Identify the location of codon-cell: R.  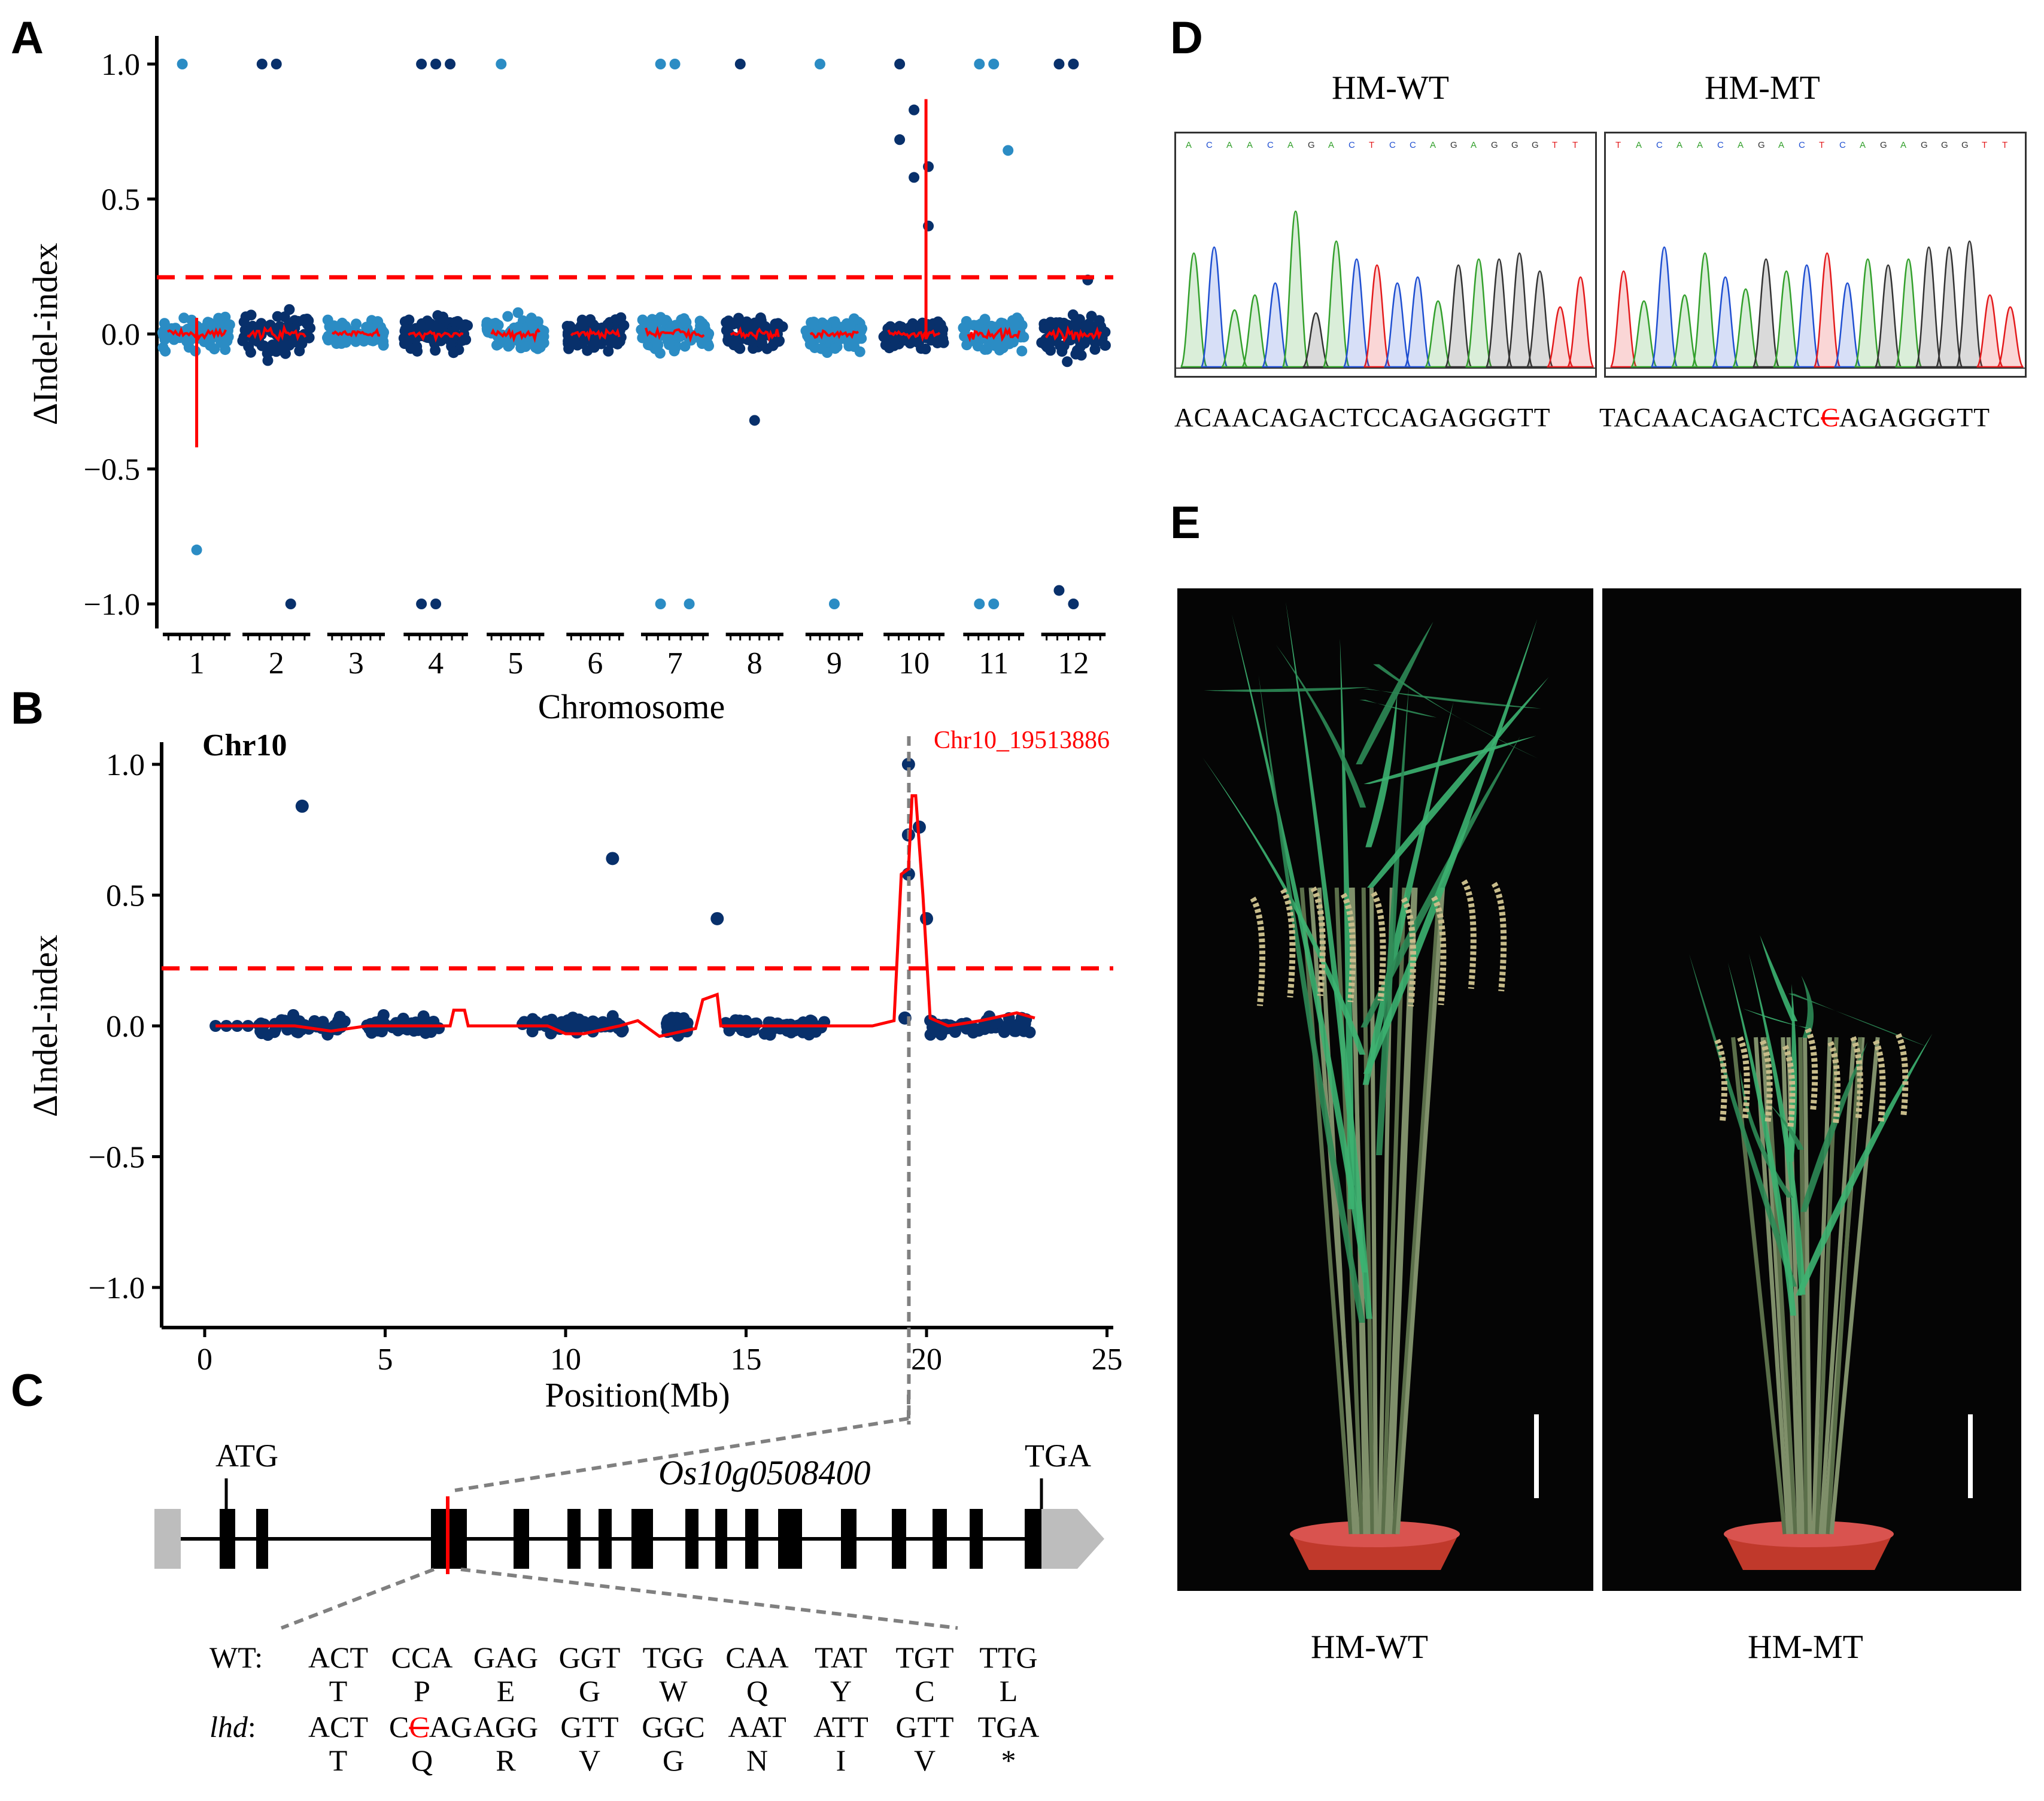
(506, 1761).